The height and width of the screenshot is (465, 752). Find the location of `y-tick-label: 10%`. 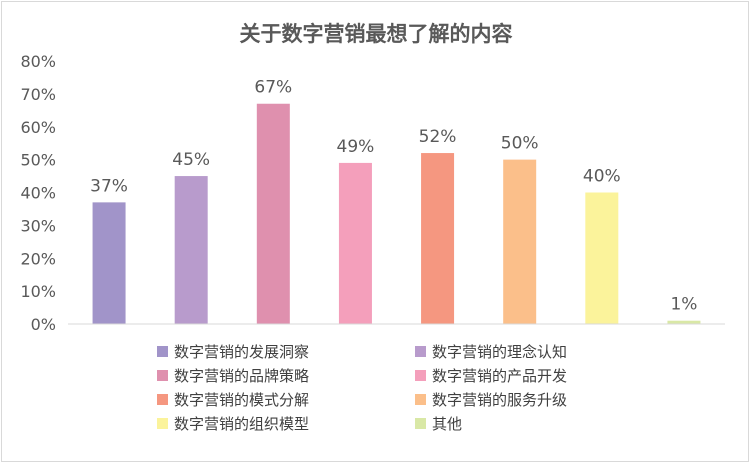

y-tick-label: 10% is located at coordinates (38, 291).